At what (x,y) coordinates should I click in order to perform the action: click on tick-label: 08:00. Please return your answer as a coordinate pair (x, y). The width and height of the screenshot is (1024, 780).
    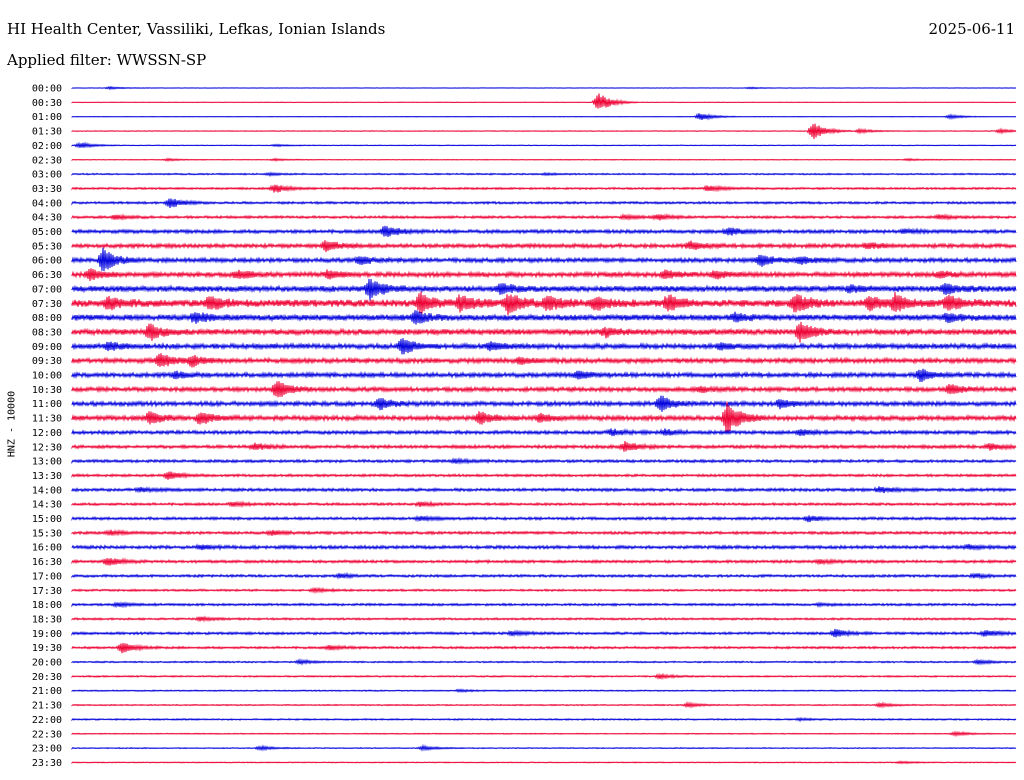
    Looking at the image, I should click on (47, 318).